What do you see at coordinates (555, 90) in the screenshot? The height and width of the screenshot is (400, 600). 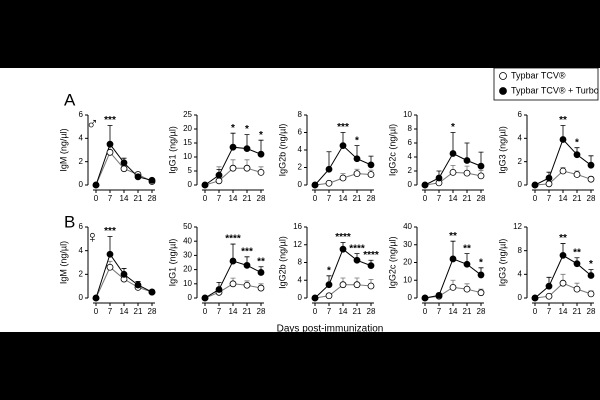 I see `legend-label: Typbar TCV® + Turbo` at bounding box center [555, 90].